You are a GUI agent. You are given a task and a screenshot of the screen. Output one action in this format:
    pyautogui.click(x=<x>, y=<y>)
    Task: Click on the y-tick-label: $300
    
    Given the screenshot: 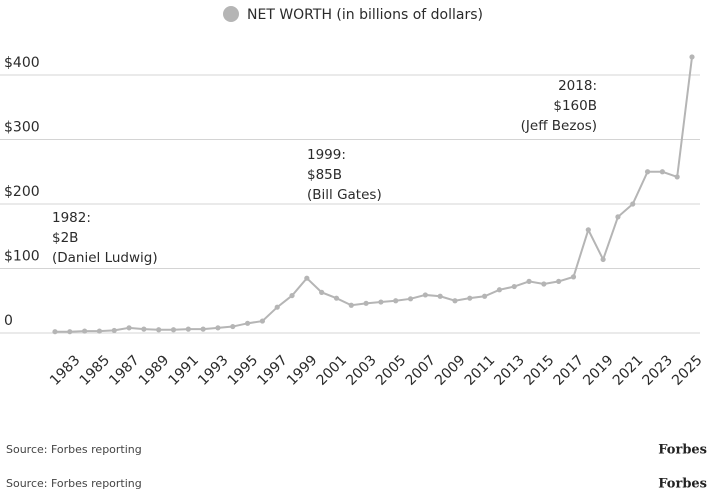 What is the action you would take?
    pyautogui.click(x=22, y=128)
    